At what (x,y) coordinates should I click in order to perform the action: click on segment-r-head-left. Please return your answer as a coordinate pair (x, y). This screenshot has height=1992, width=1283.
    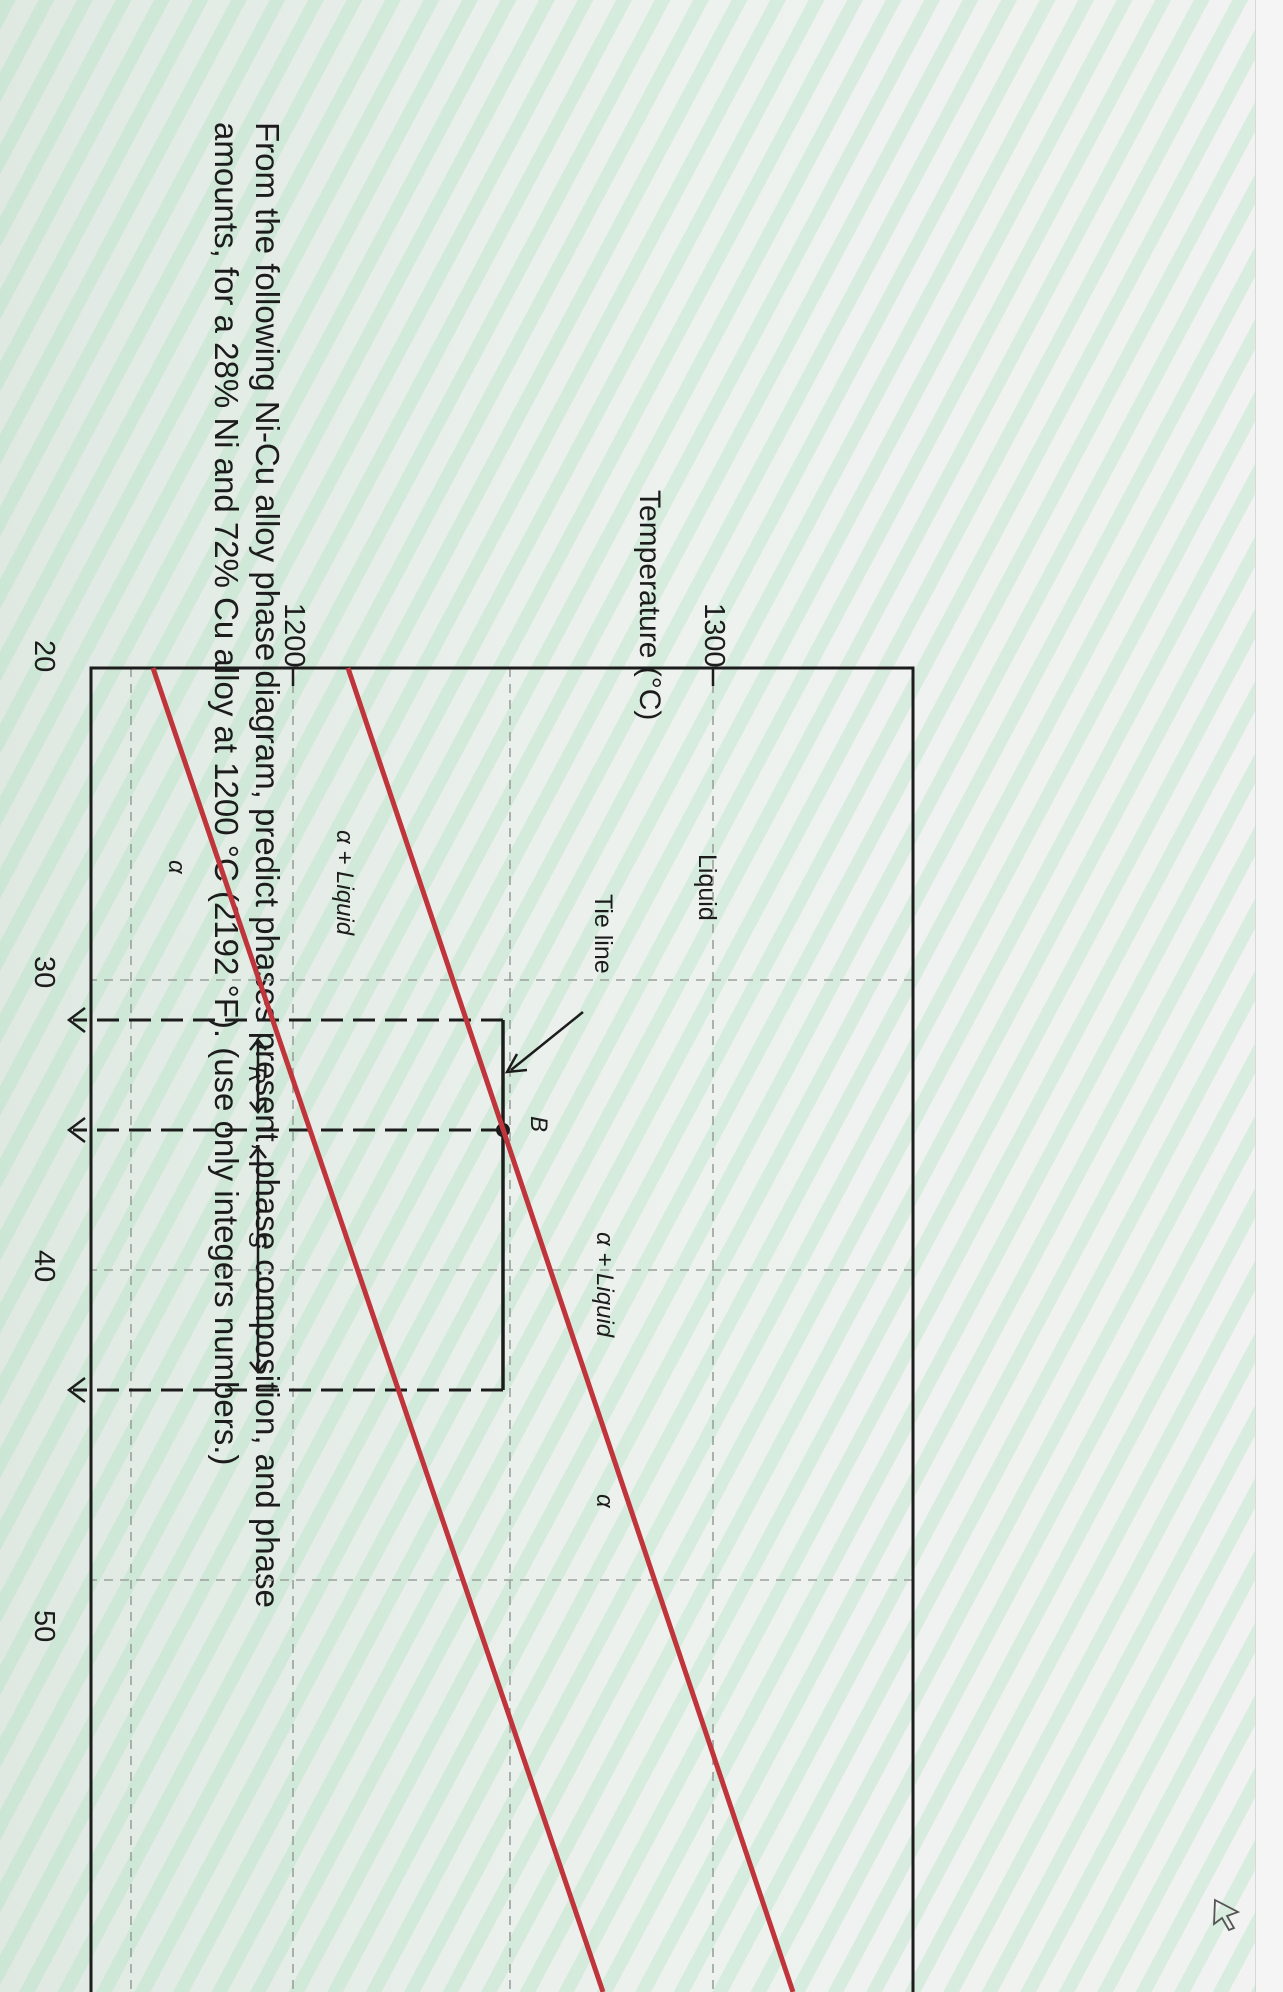
    Looking at the image, I should click on (258, 1044).